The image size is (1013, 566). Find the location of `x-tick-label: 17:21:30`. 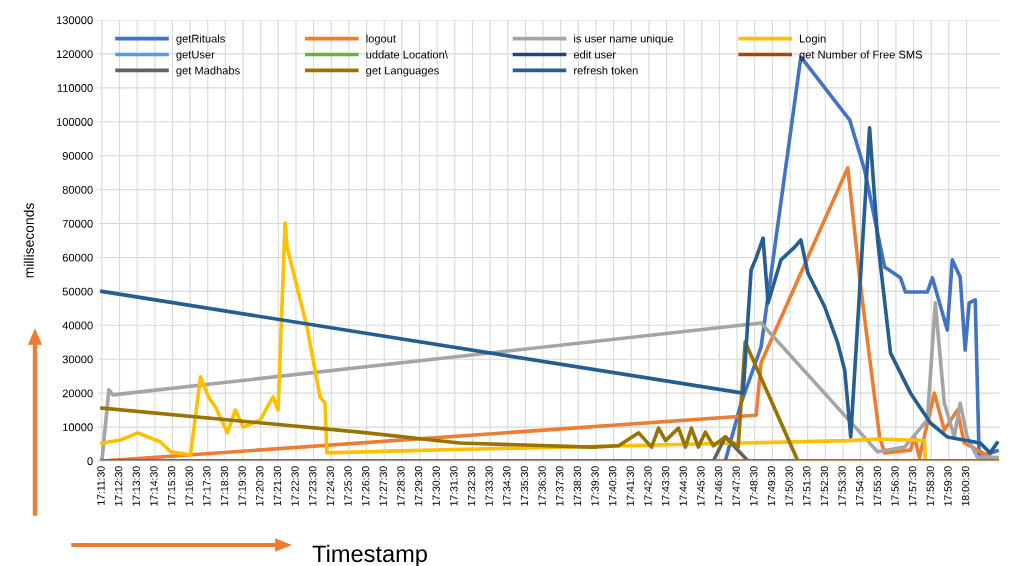

x-tick-label: 17:21:30 is located at coordinates (277, 486).